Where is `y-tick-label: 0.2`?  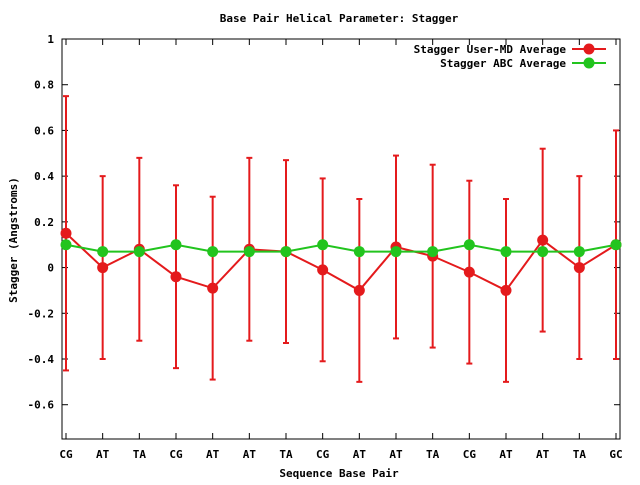 y-tick-label: 0.2 is located at coordinates (44, 222).